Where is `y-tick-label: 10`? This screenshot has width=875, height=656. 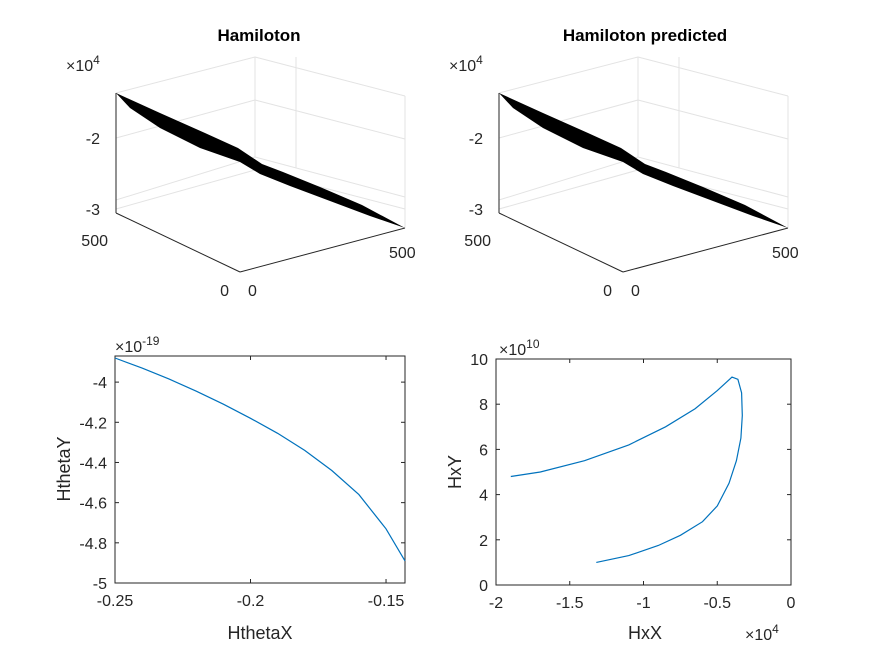 y-tick-label: 10 is located at coordinates (479, 360).